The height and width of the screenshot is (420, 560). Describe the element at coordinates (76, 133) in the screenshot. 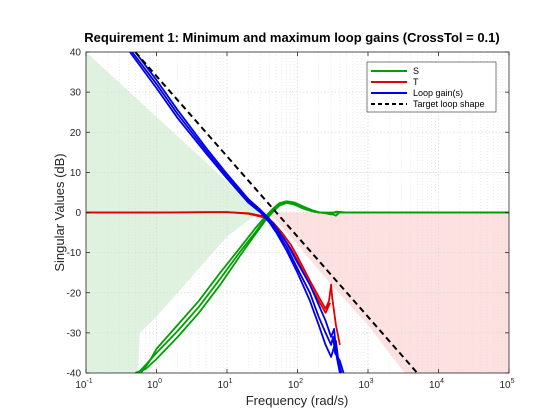

I see `y-tick-label: 20` at that location.